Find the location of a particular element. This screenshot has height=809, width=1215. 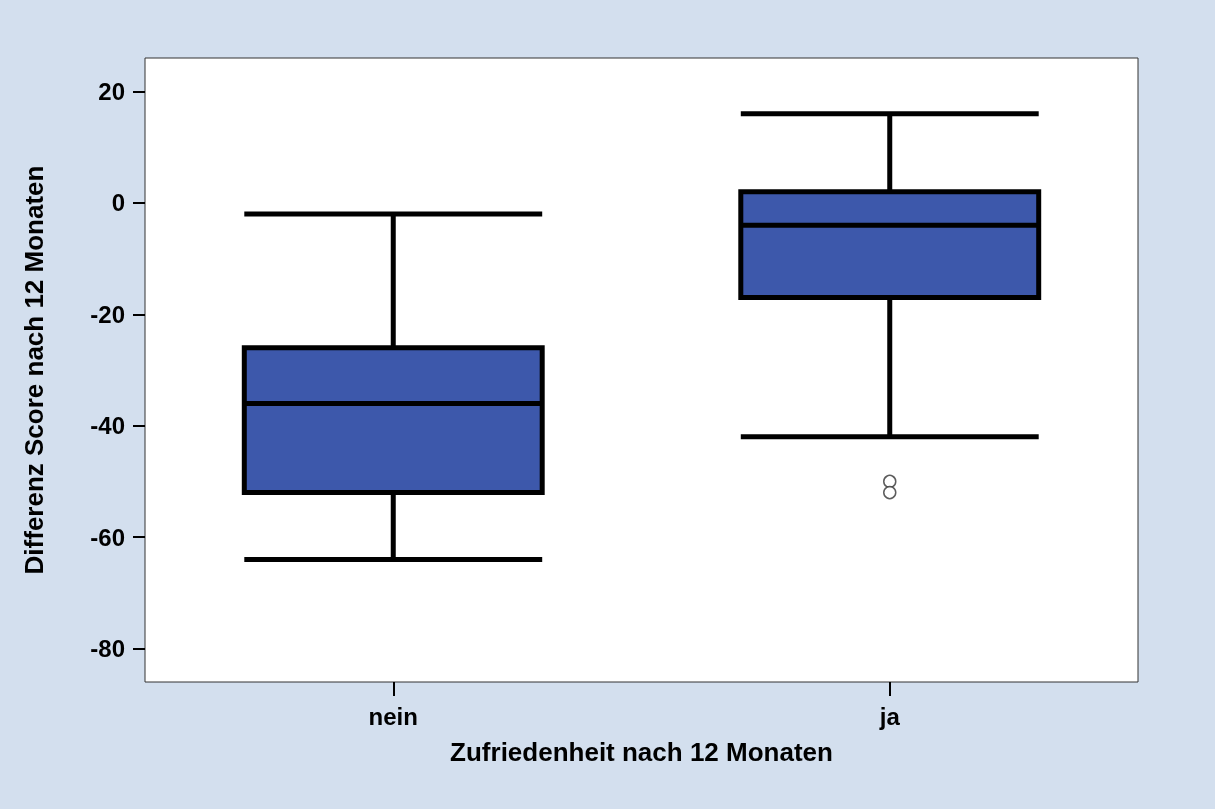

y-tick-label: 0 is located at coordinates (118, 203).